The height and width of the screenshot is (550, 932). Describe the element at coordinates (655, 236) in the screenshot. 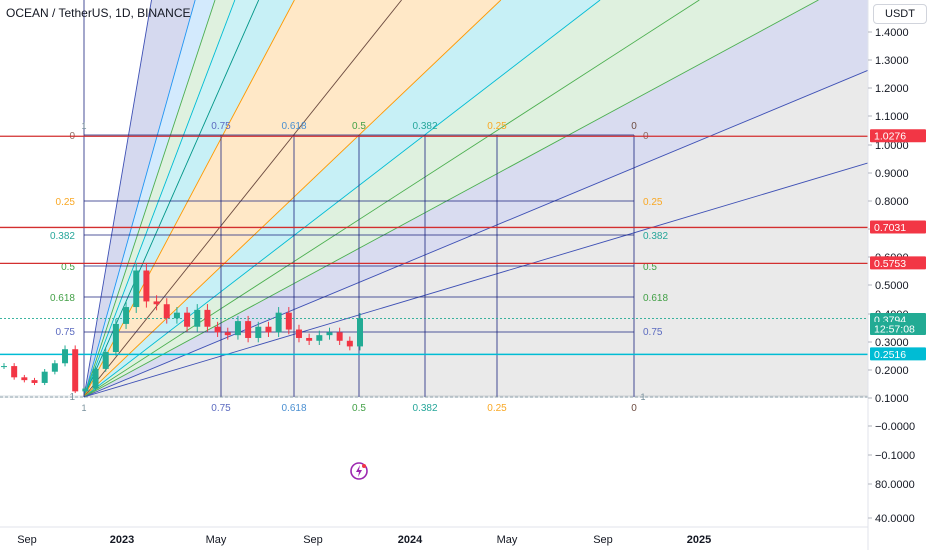

I see `fib-right-label: 0.382` at that location.